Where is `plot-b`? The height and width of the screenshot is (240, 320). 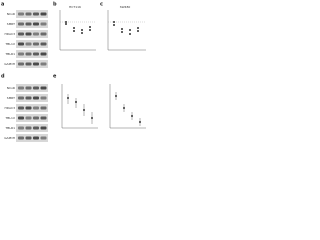
plot-b is located at coordinates (77, 30).